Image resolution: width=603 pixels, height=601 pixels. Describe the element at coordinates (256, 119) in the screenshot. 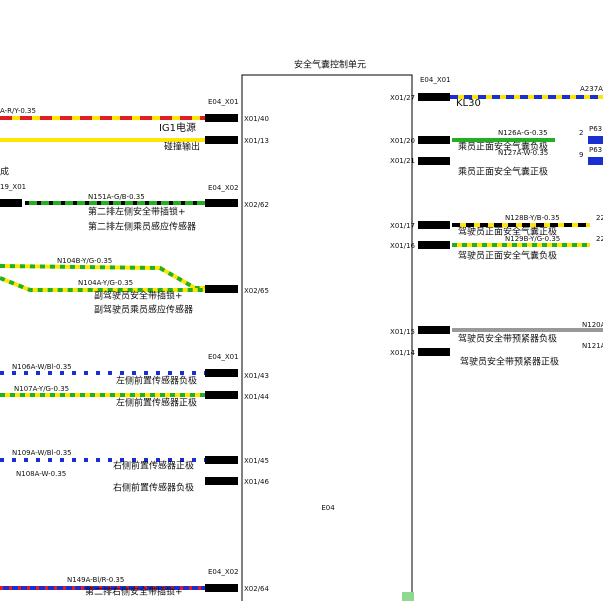

I see `pin: X01/40` at that location.